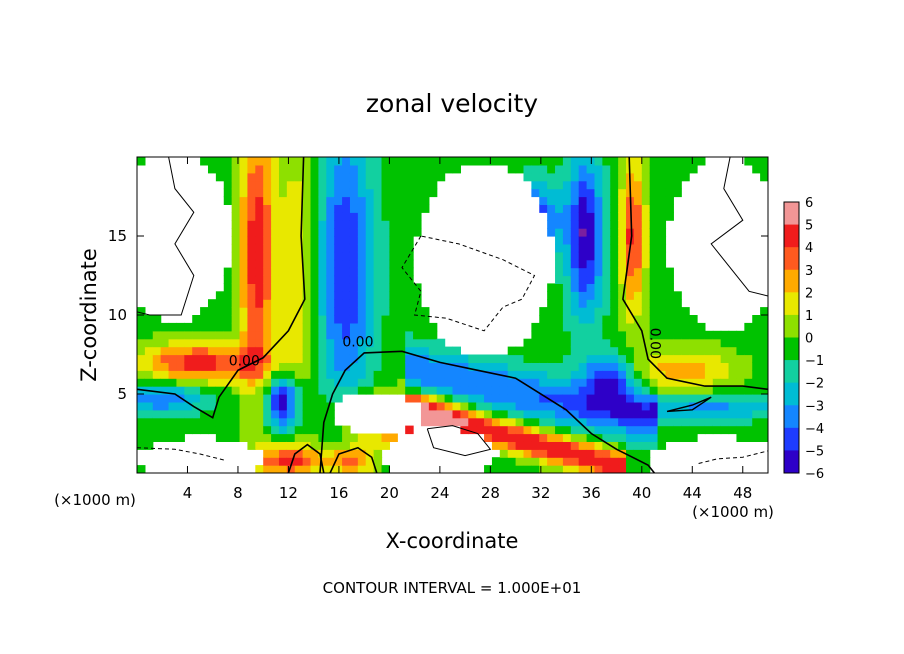 This screenshot has height=654, width=904. What do you see at coordinates (122, 394) in the screenshot?
I see `y-tick-label: 5` at bounding box center [122, 394].